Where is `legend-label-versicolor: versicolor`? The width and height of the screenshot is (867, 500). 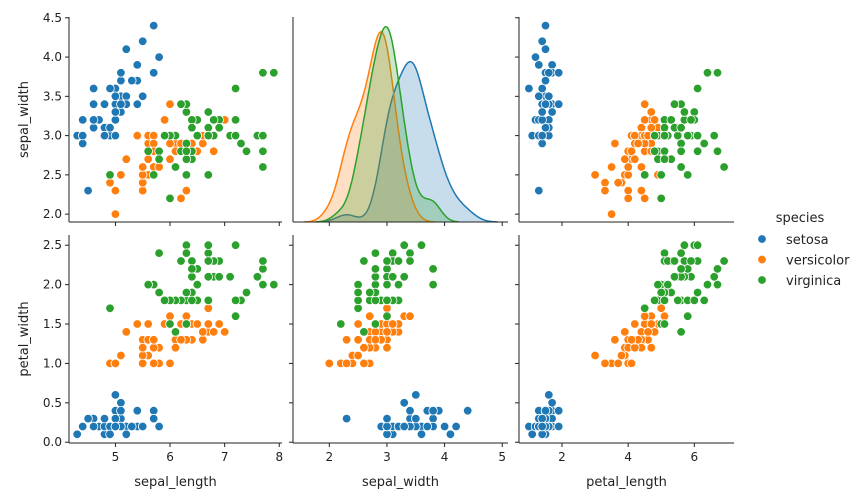
legend-label-versicolor: versicolor is located at coordinates (818, 261).